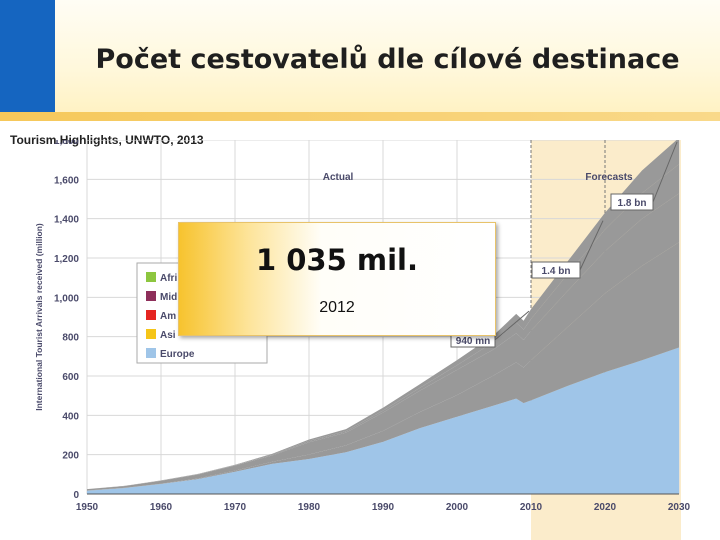  Describe the element at coordinates (473, 341) in the screenshot. I see `annotation-label: 940 mn` at that location.